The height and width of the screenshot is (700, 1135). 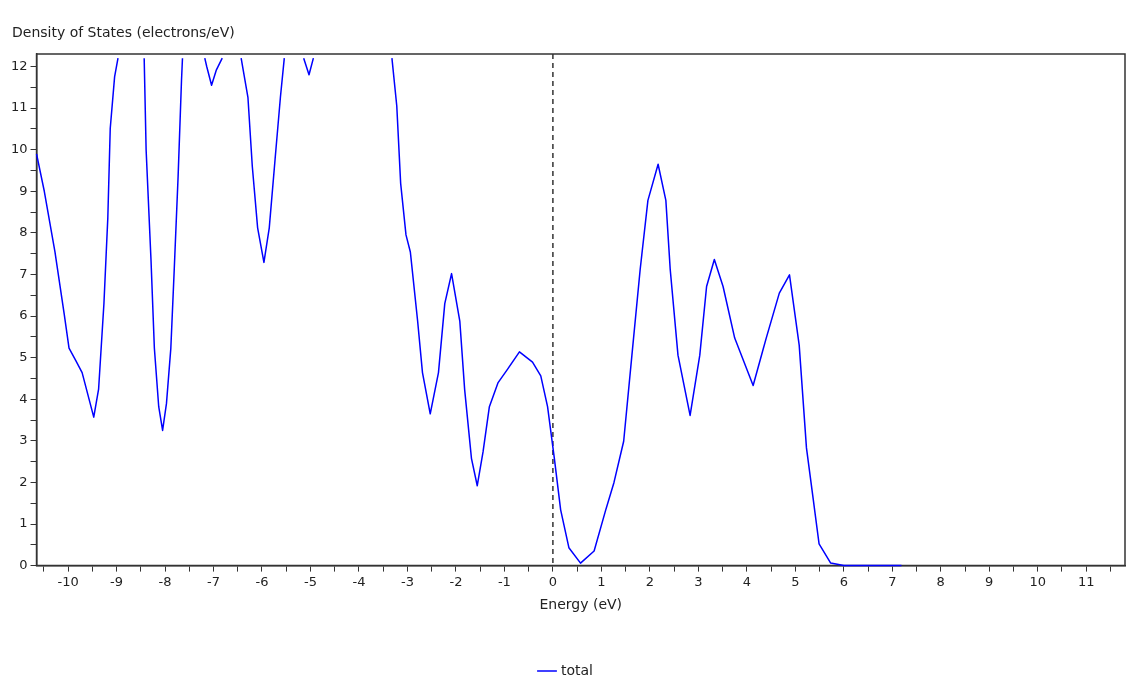 What do you see at coordinates (23, 481) in the screenshot?
I see `y-tick-label: 2` at bounding box center [23, 481].